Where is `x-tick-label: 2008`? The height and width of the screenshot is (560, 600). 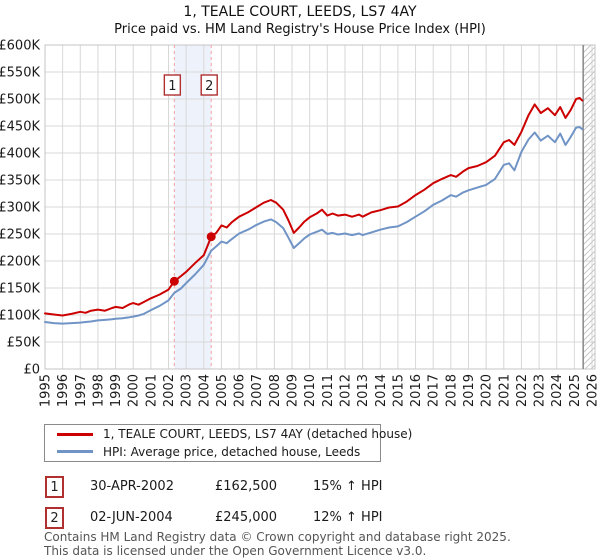 x-tick-label: 2008 is located at coordinates (275, 390).